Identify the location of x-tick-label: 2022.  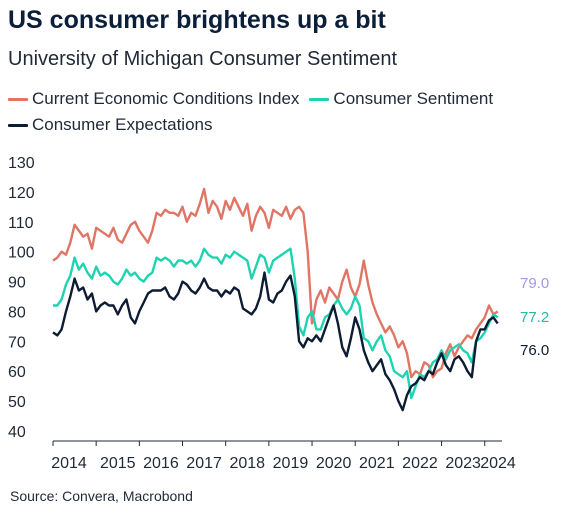
(420, 463).